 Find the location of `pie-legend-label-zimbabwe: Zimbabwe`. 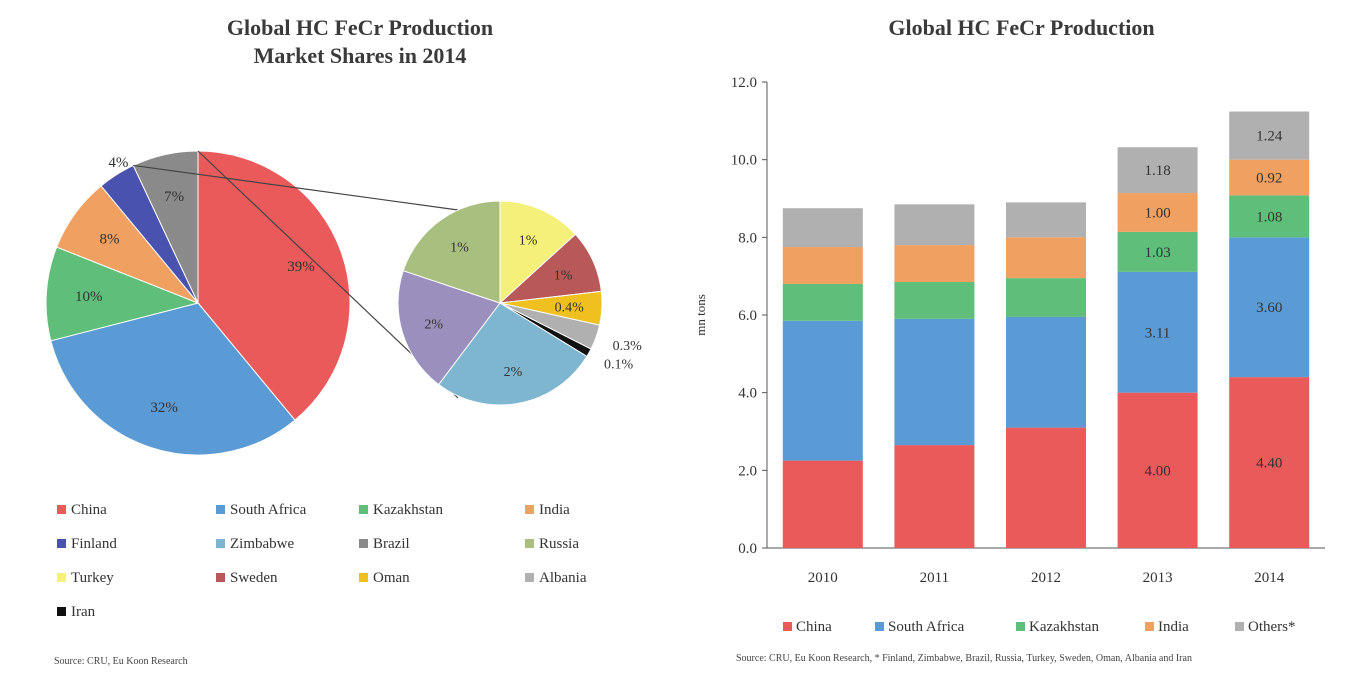

pie-legend-label-zimbabwe: Zimbabwe is located at coordinates (262, 544).